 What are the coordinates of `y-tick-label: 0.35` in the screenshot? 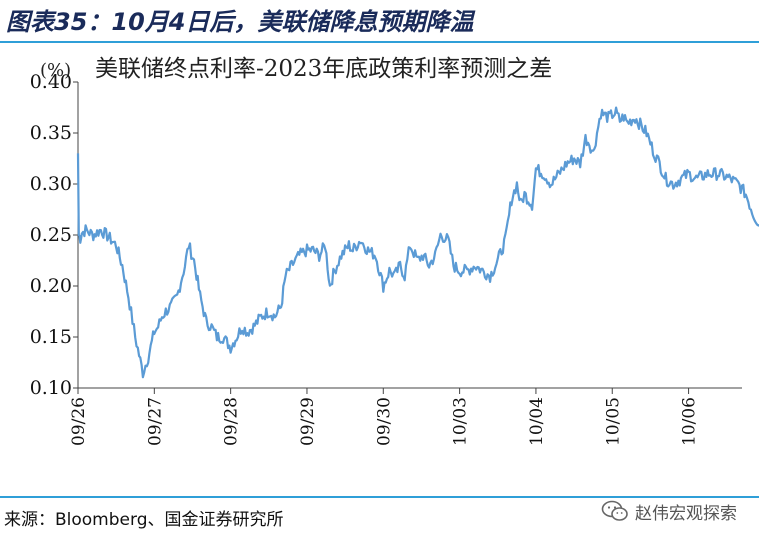 It's located at (51, 133).